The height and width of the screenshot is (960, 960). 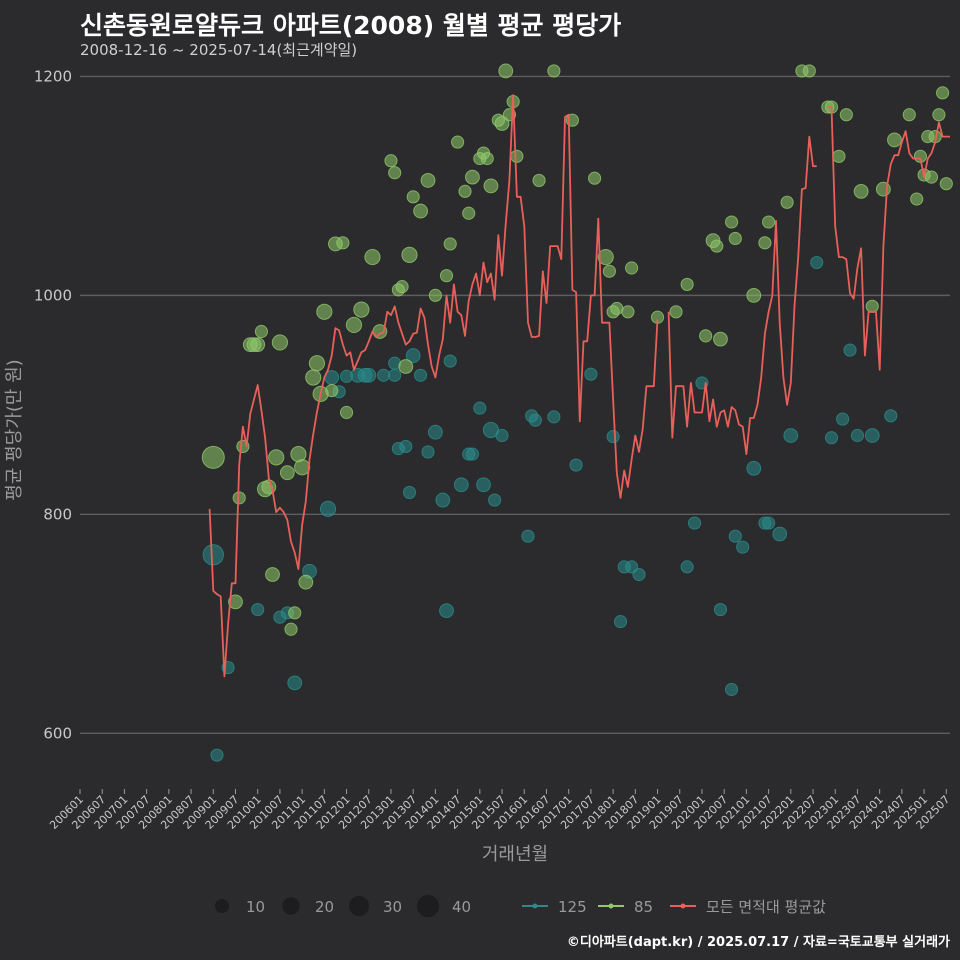 What do you see at coordinates (359, 906) in the screenshot?
I see `legend-size-30-circle` at bounding box center [359, 906].